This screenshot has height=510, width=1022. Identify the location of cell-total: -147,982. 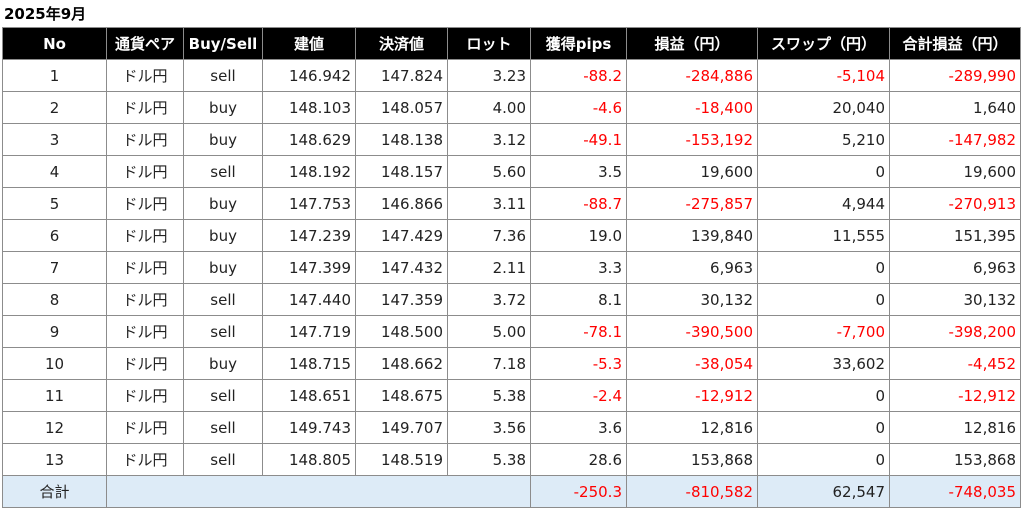
(955, 139).